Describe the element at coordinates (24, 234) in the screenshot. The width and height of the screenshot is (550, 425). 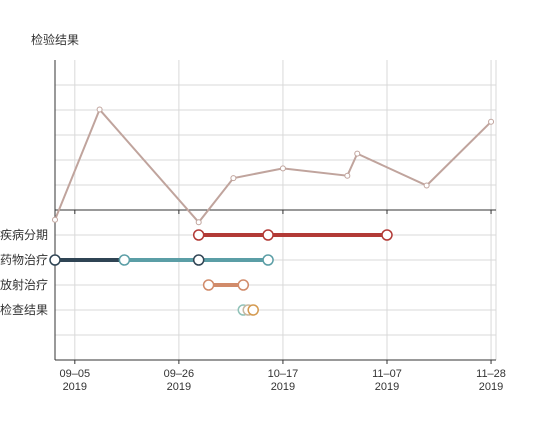
I see `row-label: 疾病分期` at that location.